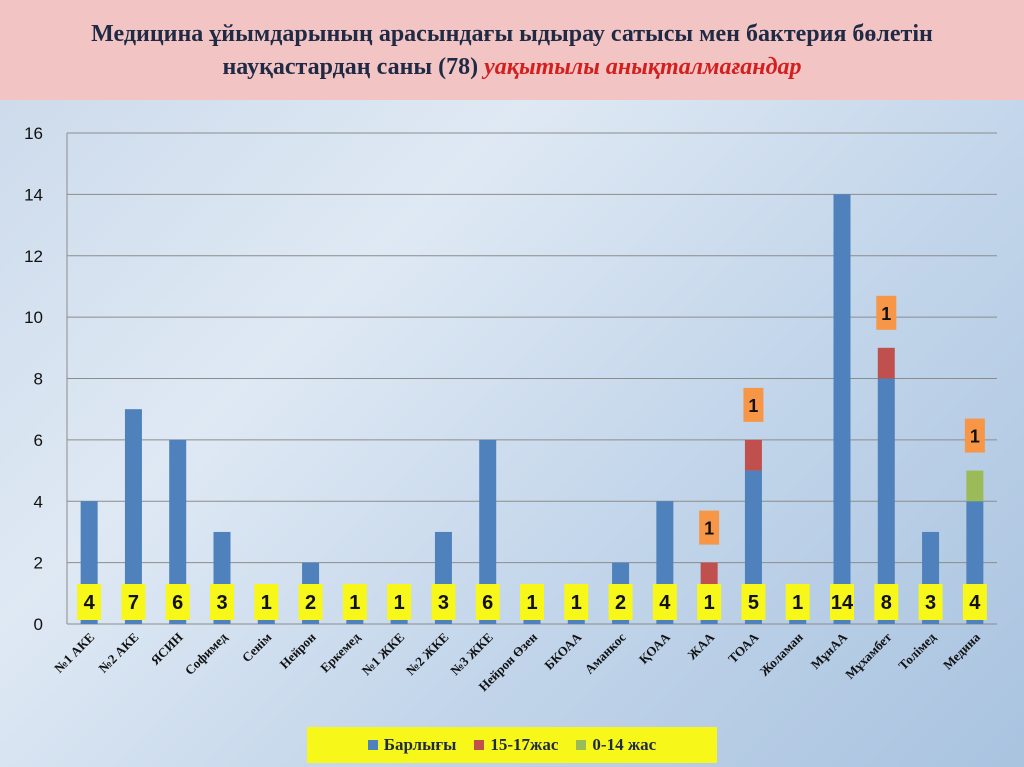 Image resolution: width=1024 pixels, height=767 pixels. I want to click on x-tick-label: Сенім, so click(257, 647).